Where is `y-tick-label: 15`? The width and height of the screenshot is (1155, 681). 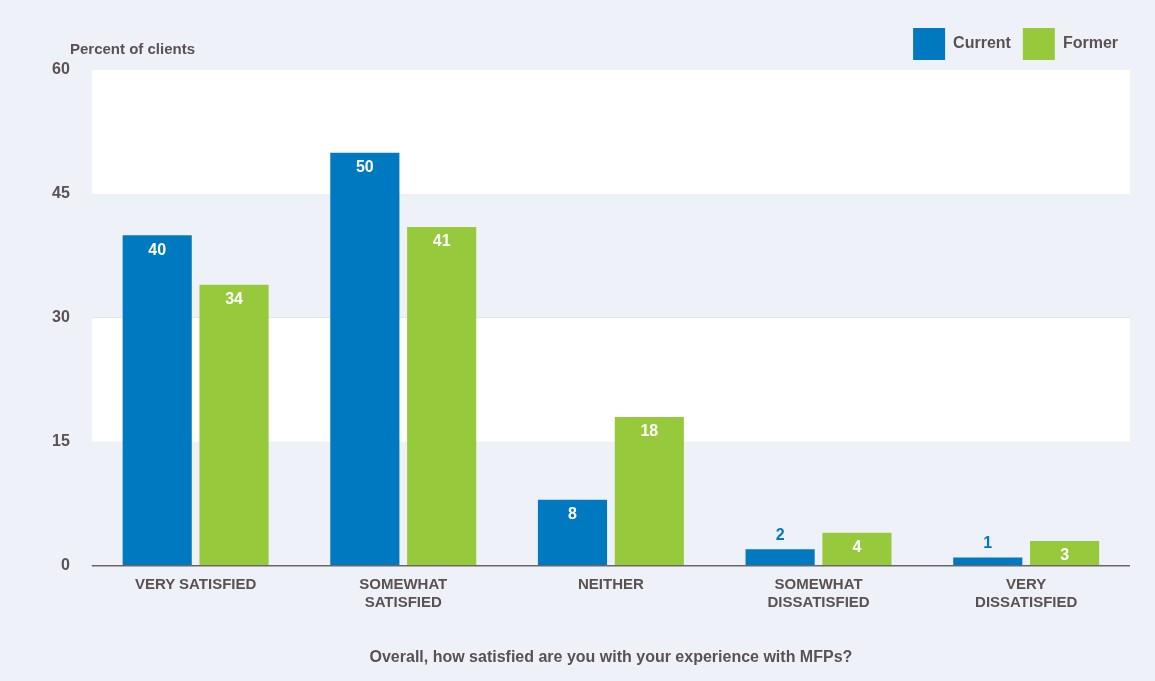
y-tick-label: 15 is located at coordinates (61, 441).